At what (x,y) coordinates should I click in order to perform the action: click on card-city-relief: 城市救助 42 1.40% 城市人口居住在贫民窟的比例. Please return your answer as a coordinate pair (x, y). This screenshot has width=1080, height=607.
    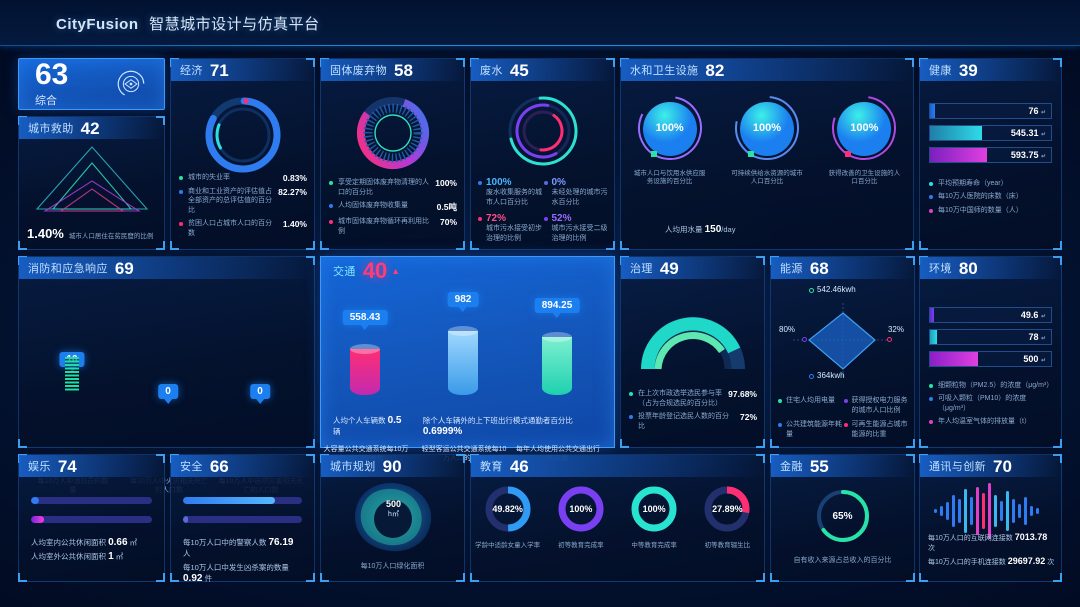
    Looking at the image, I should click on (91, 183).